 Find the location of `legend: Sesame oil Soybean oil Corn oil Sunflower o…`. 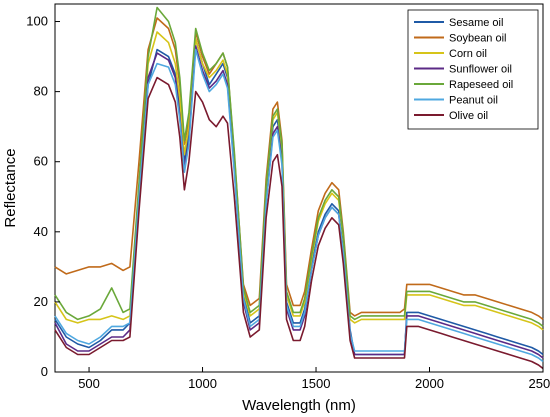

legend: Sesame oil Soybean oil Corn oil Sunflower o… is located at coordinates (473, 69).